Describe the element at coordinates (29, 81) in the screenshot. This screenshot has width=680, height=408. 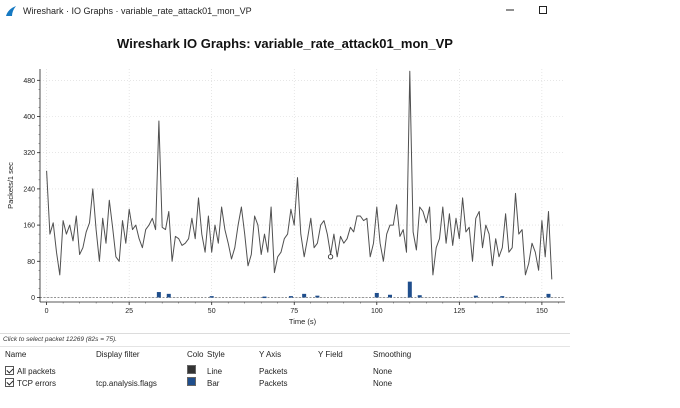
I see `y-tick-label: 480` at that location.